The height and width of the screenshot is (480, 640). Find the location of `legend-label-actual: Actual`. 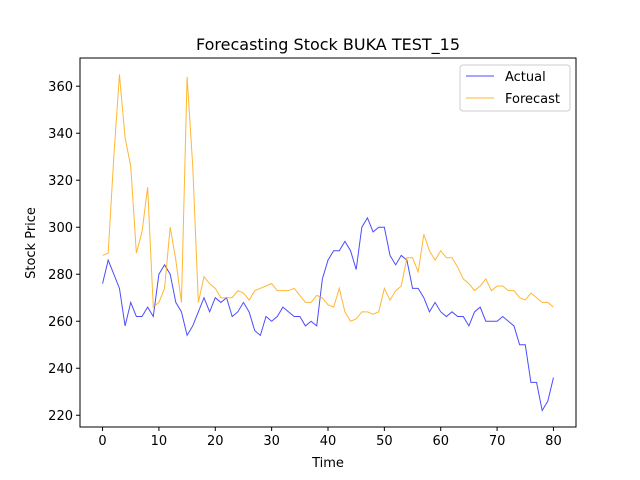

legend-label-actual: Actual is located at coordinates (525, 77).